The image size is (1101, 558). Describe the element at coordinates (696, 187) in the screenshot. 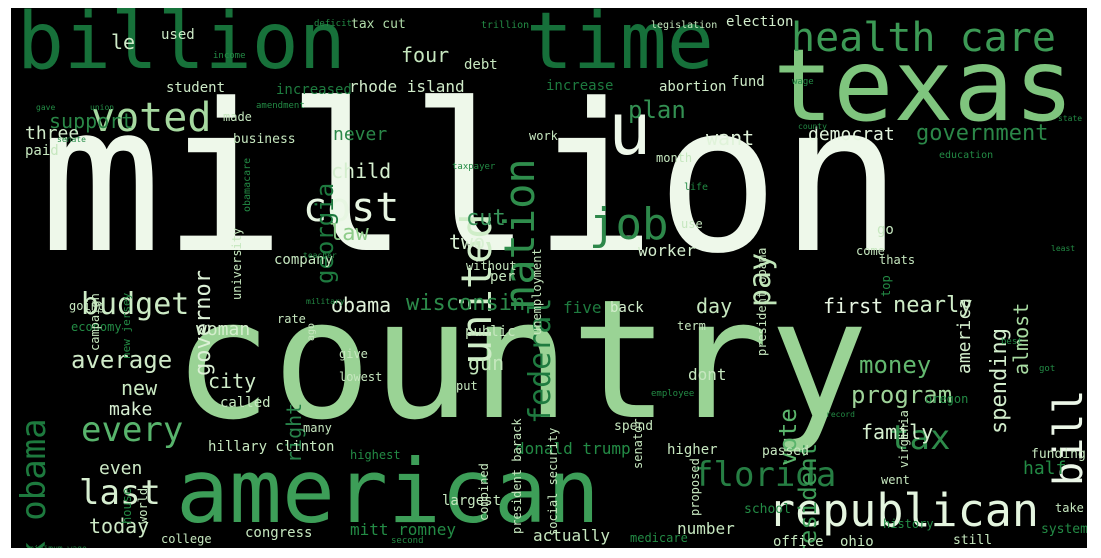

I see `word-life: life` at that location.